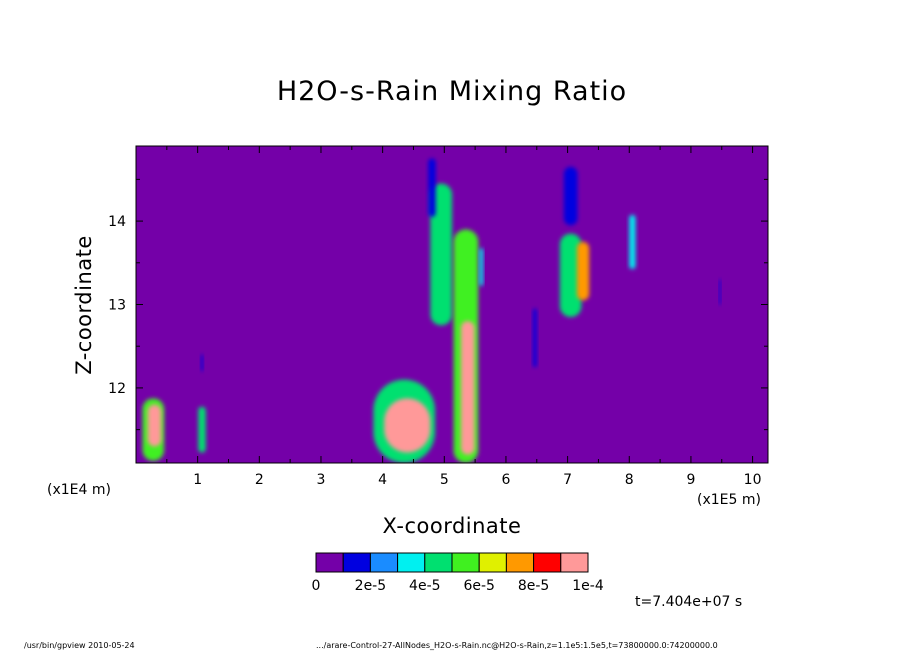 Image resolution: width=904 pixels, height=654 pixels. Describe the element at coordinates (478, 586) in the screenshot. I see `colorbar-label: 6e-5` at that location.